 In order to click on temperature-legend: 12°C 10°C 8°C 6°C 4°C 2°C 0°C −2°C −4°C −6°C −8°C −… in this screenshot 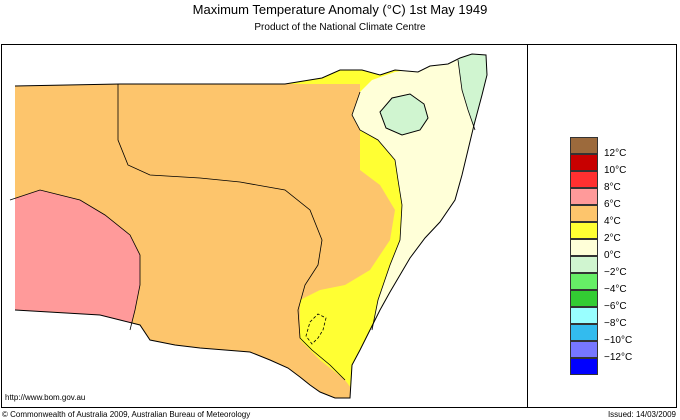, I will do `click(601, 256)`.